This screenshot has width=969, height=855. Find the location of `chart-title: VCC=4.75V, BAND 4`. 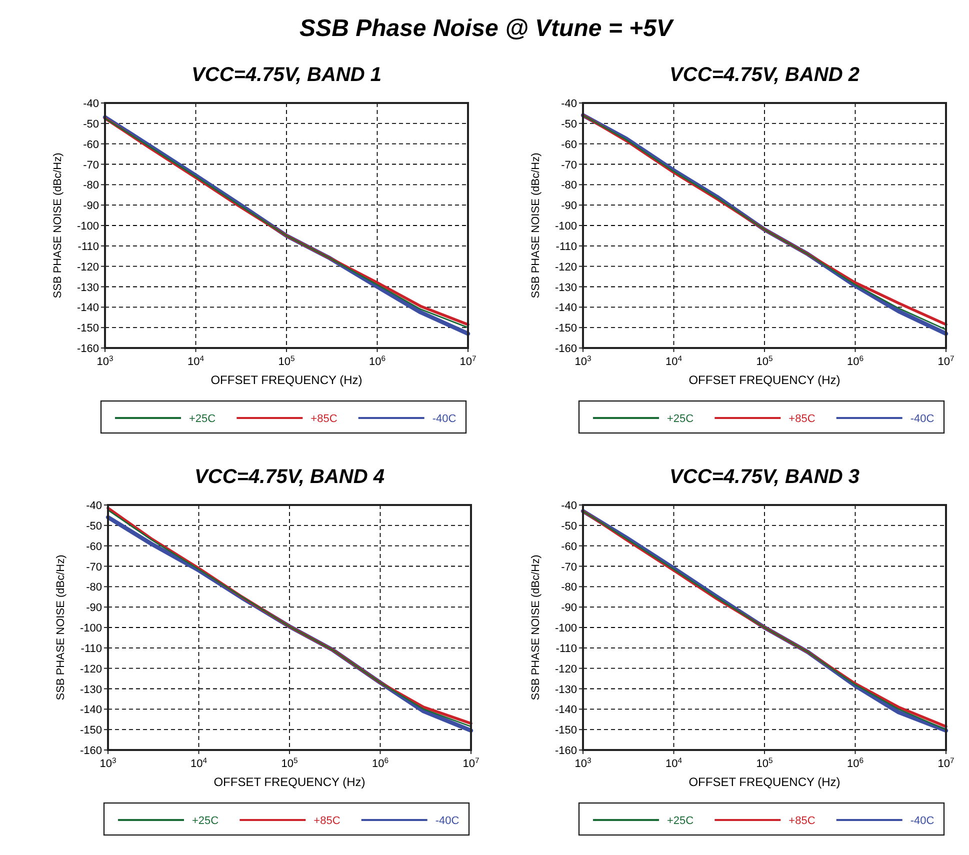

chart-title: VCC=4.75V, BAND 4 is located at coordinates (289, 477).